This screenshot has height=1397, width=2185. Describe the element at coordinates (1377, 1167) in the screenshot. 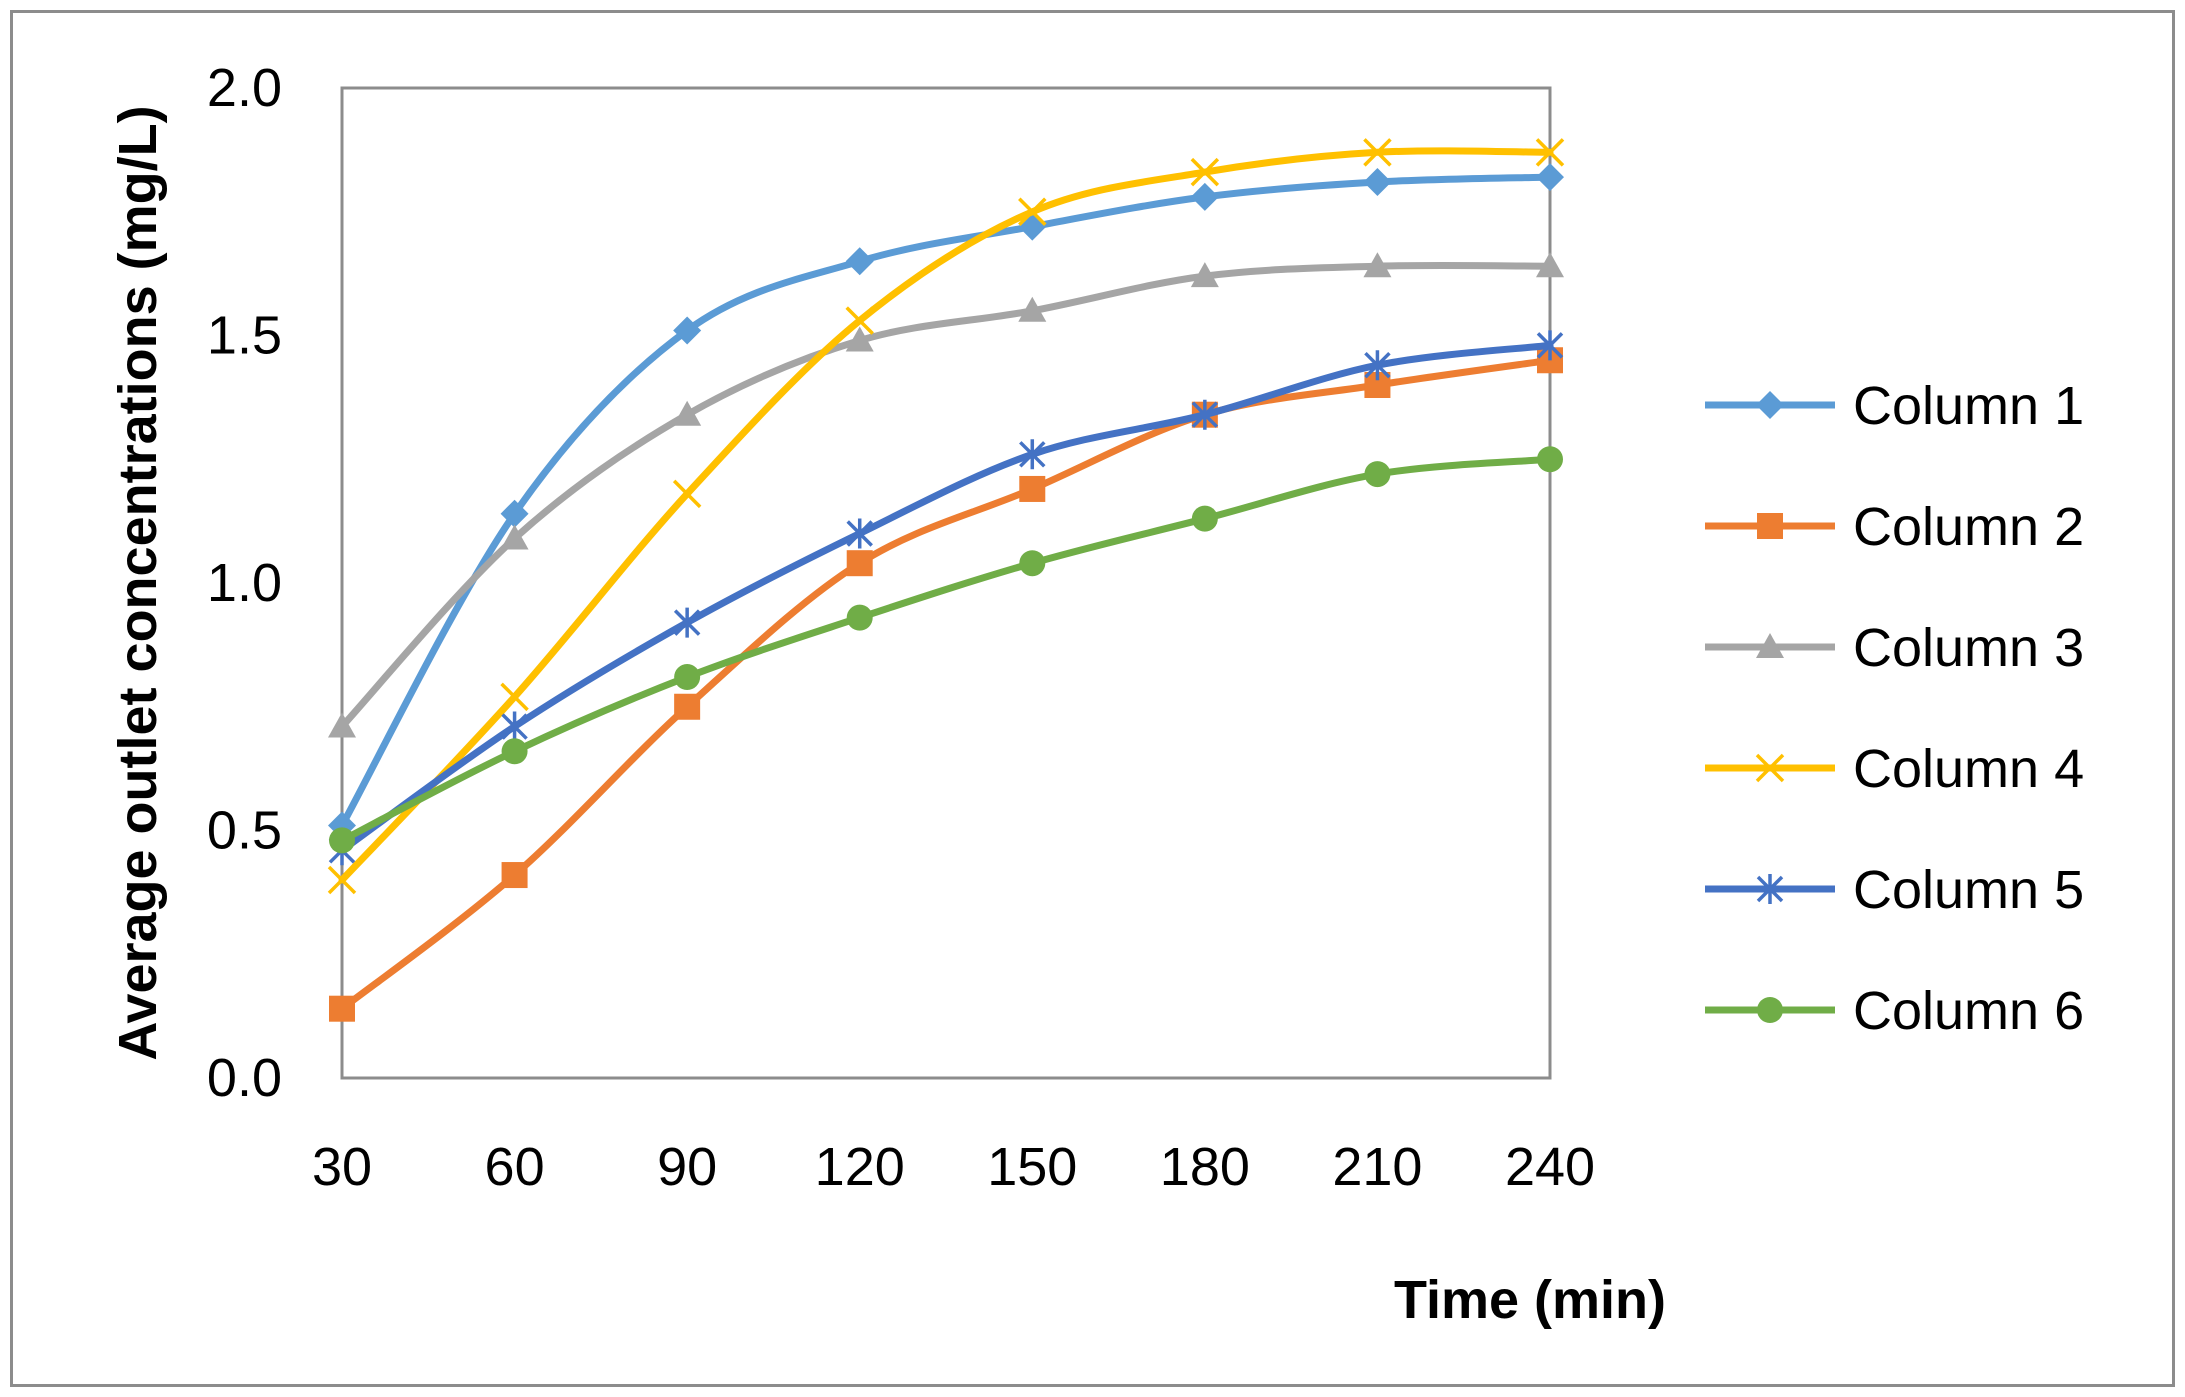

I see `x-tick-label: 210` at that location.